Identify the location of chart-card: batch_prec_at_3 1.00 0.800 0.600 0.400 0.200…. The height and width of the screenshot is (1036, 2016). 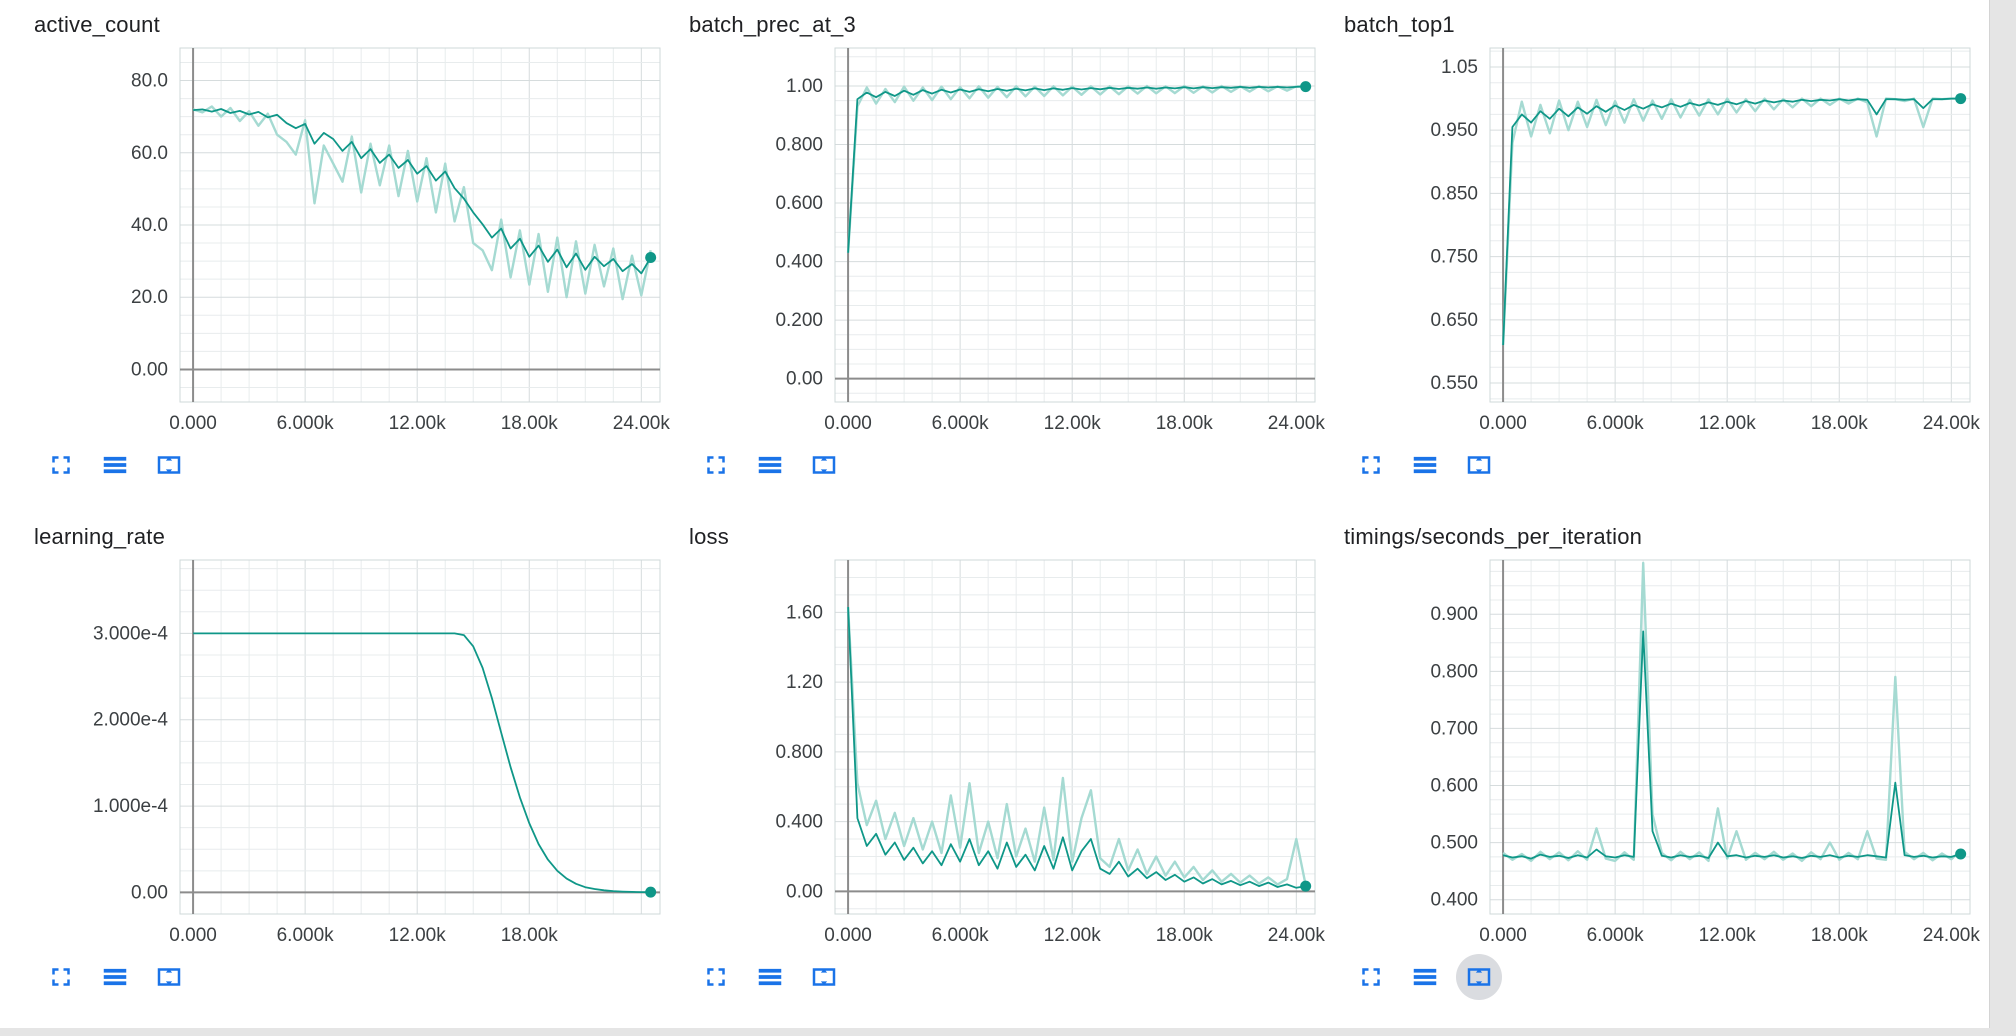
(1010, 250).